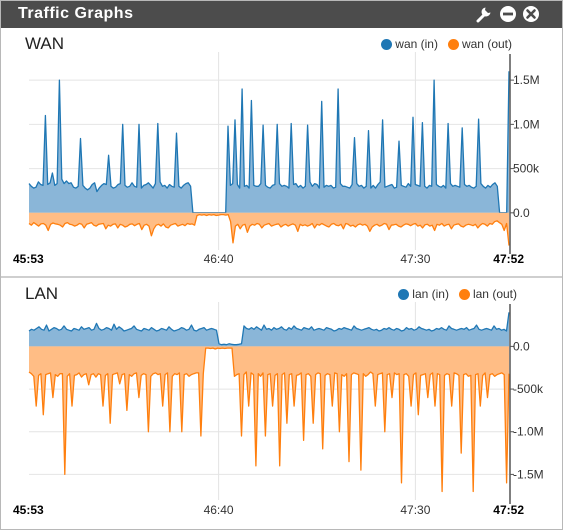  Describe the element at coordinates (430, 294) in the screenshot. I see `legend-label-lan-in: lan (in)` at that location.